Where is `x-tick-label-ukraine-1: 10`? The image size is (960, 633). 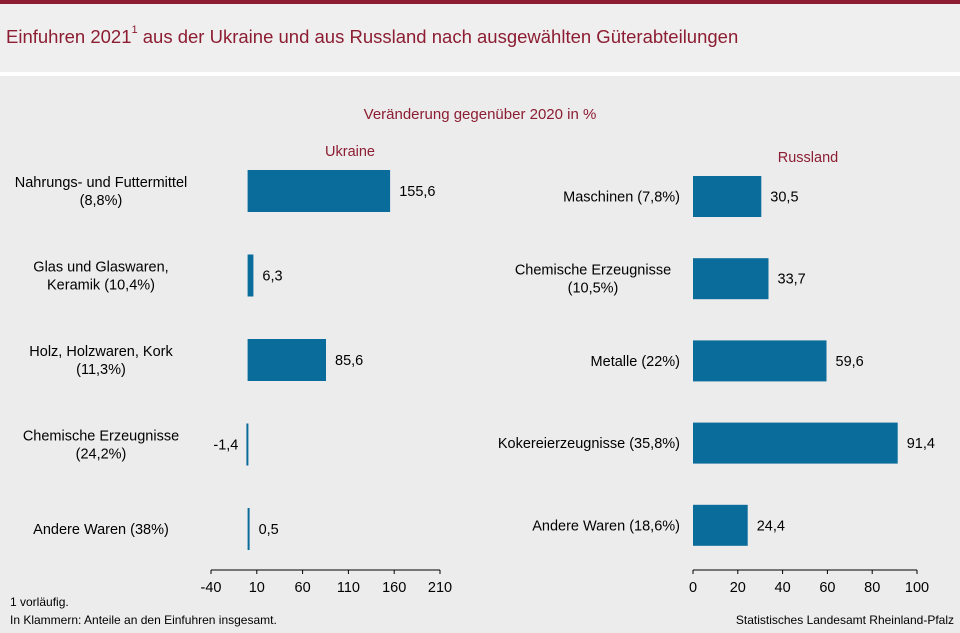
x-tick-label-ukraine-1: 10 is located at coordinates (257, 588).